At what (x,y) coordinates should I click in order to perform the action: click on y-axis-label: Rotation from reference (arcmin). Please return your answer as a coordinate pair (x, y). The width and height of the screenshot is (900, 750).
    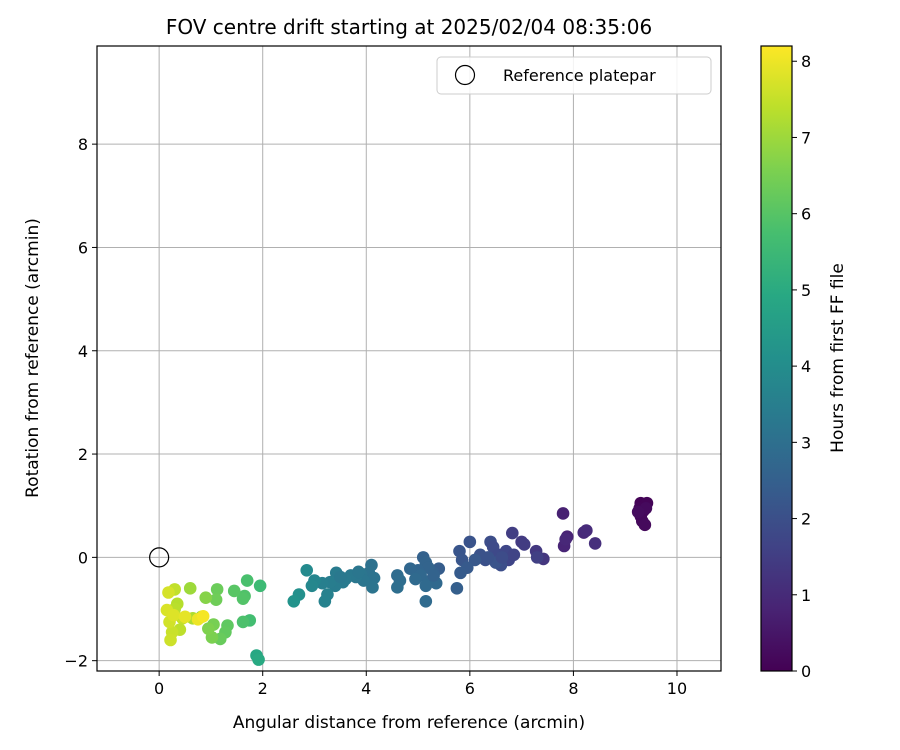
    Looking at the image, I should click on (33, 358).